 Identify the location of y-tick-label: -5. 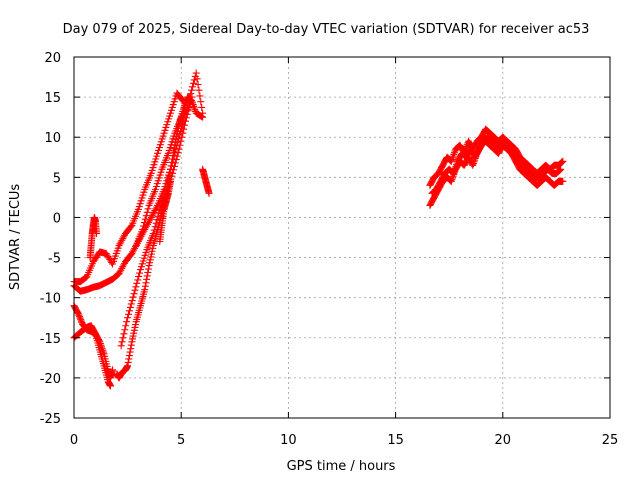
(54, 259).